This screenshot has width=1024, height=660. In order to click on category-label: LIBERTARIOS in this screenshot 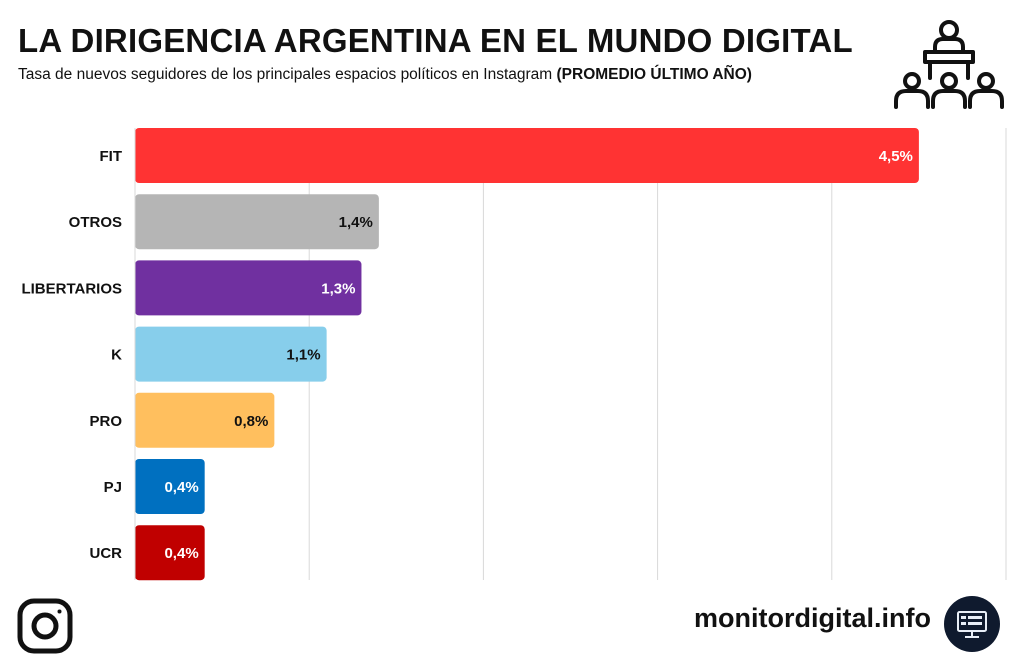, I will do `click(71, 288)`.